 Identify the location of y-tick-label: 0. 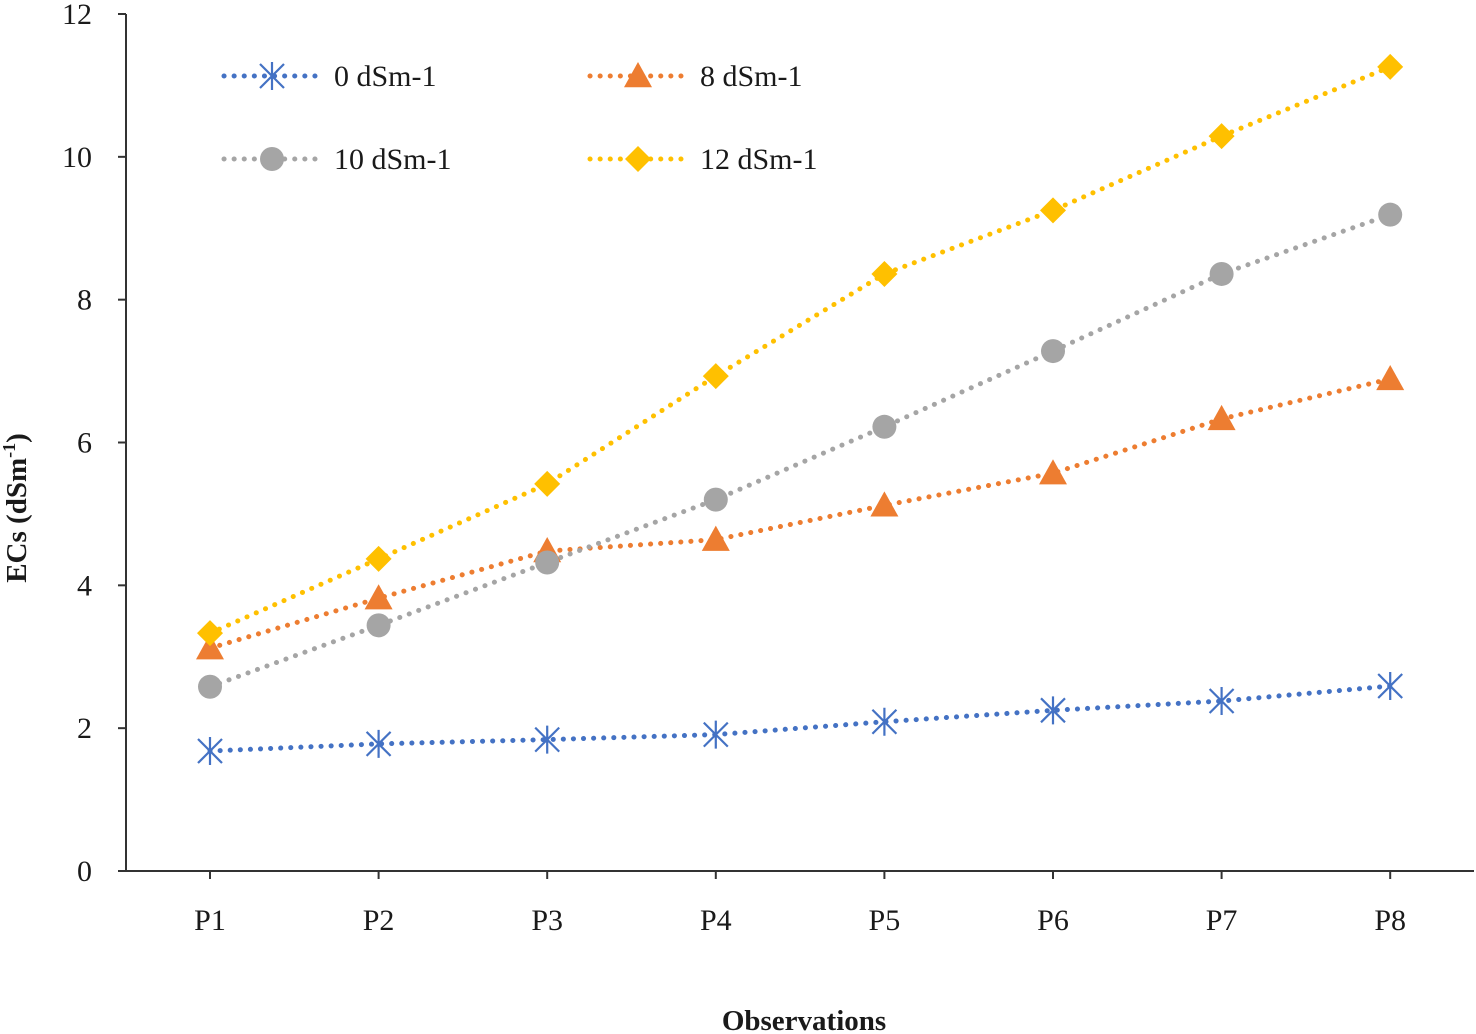
(84, 871).